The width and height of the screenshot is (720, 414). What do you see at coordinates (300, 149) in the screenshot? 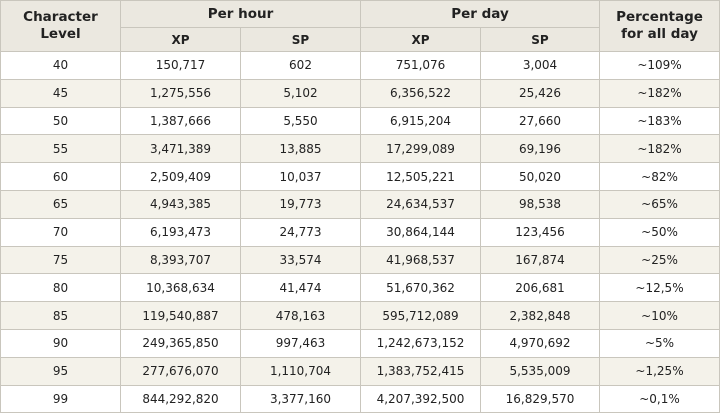
I see `hour-sp-cell: 13,885` at bounding box center [300, 149].